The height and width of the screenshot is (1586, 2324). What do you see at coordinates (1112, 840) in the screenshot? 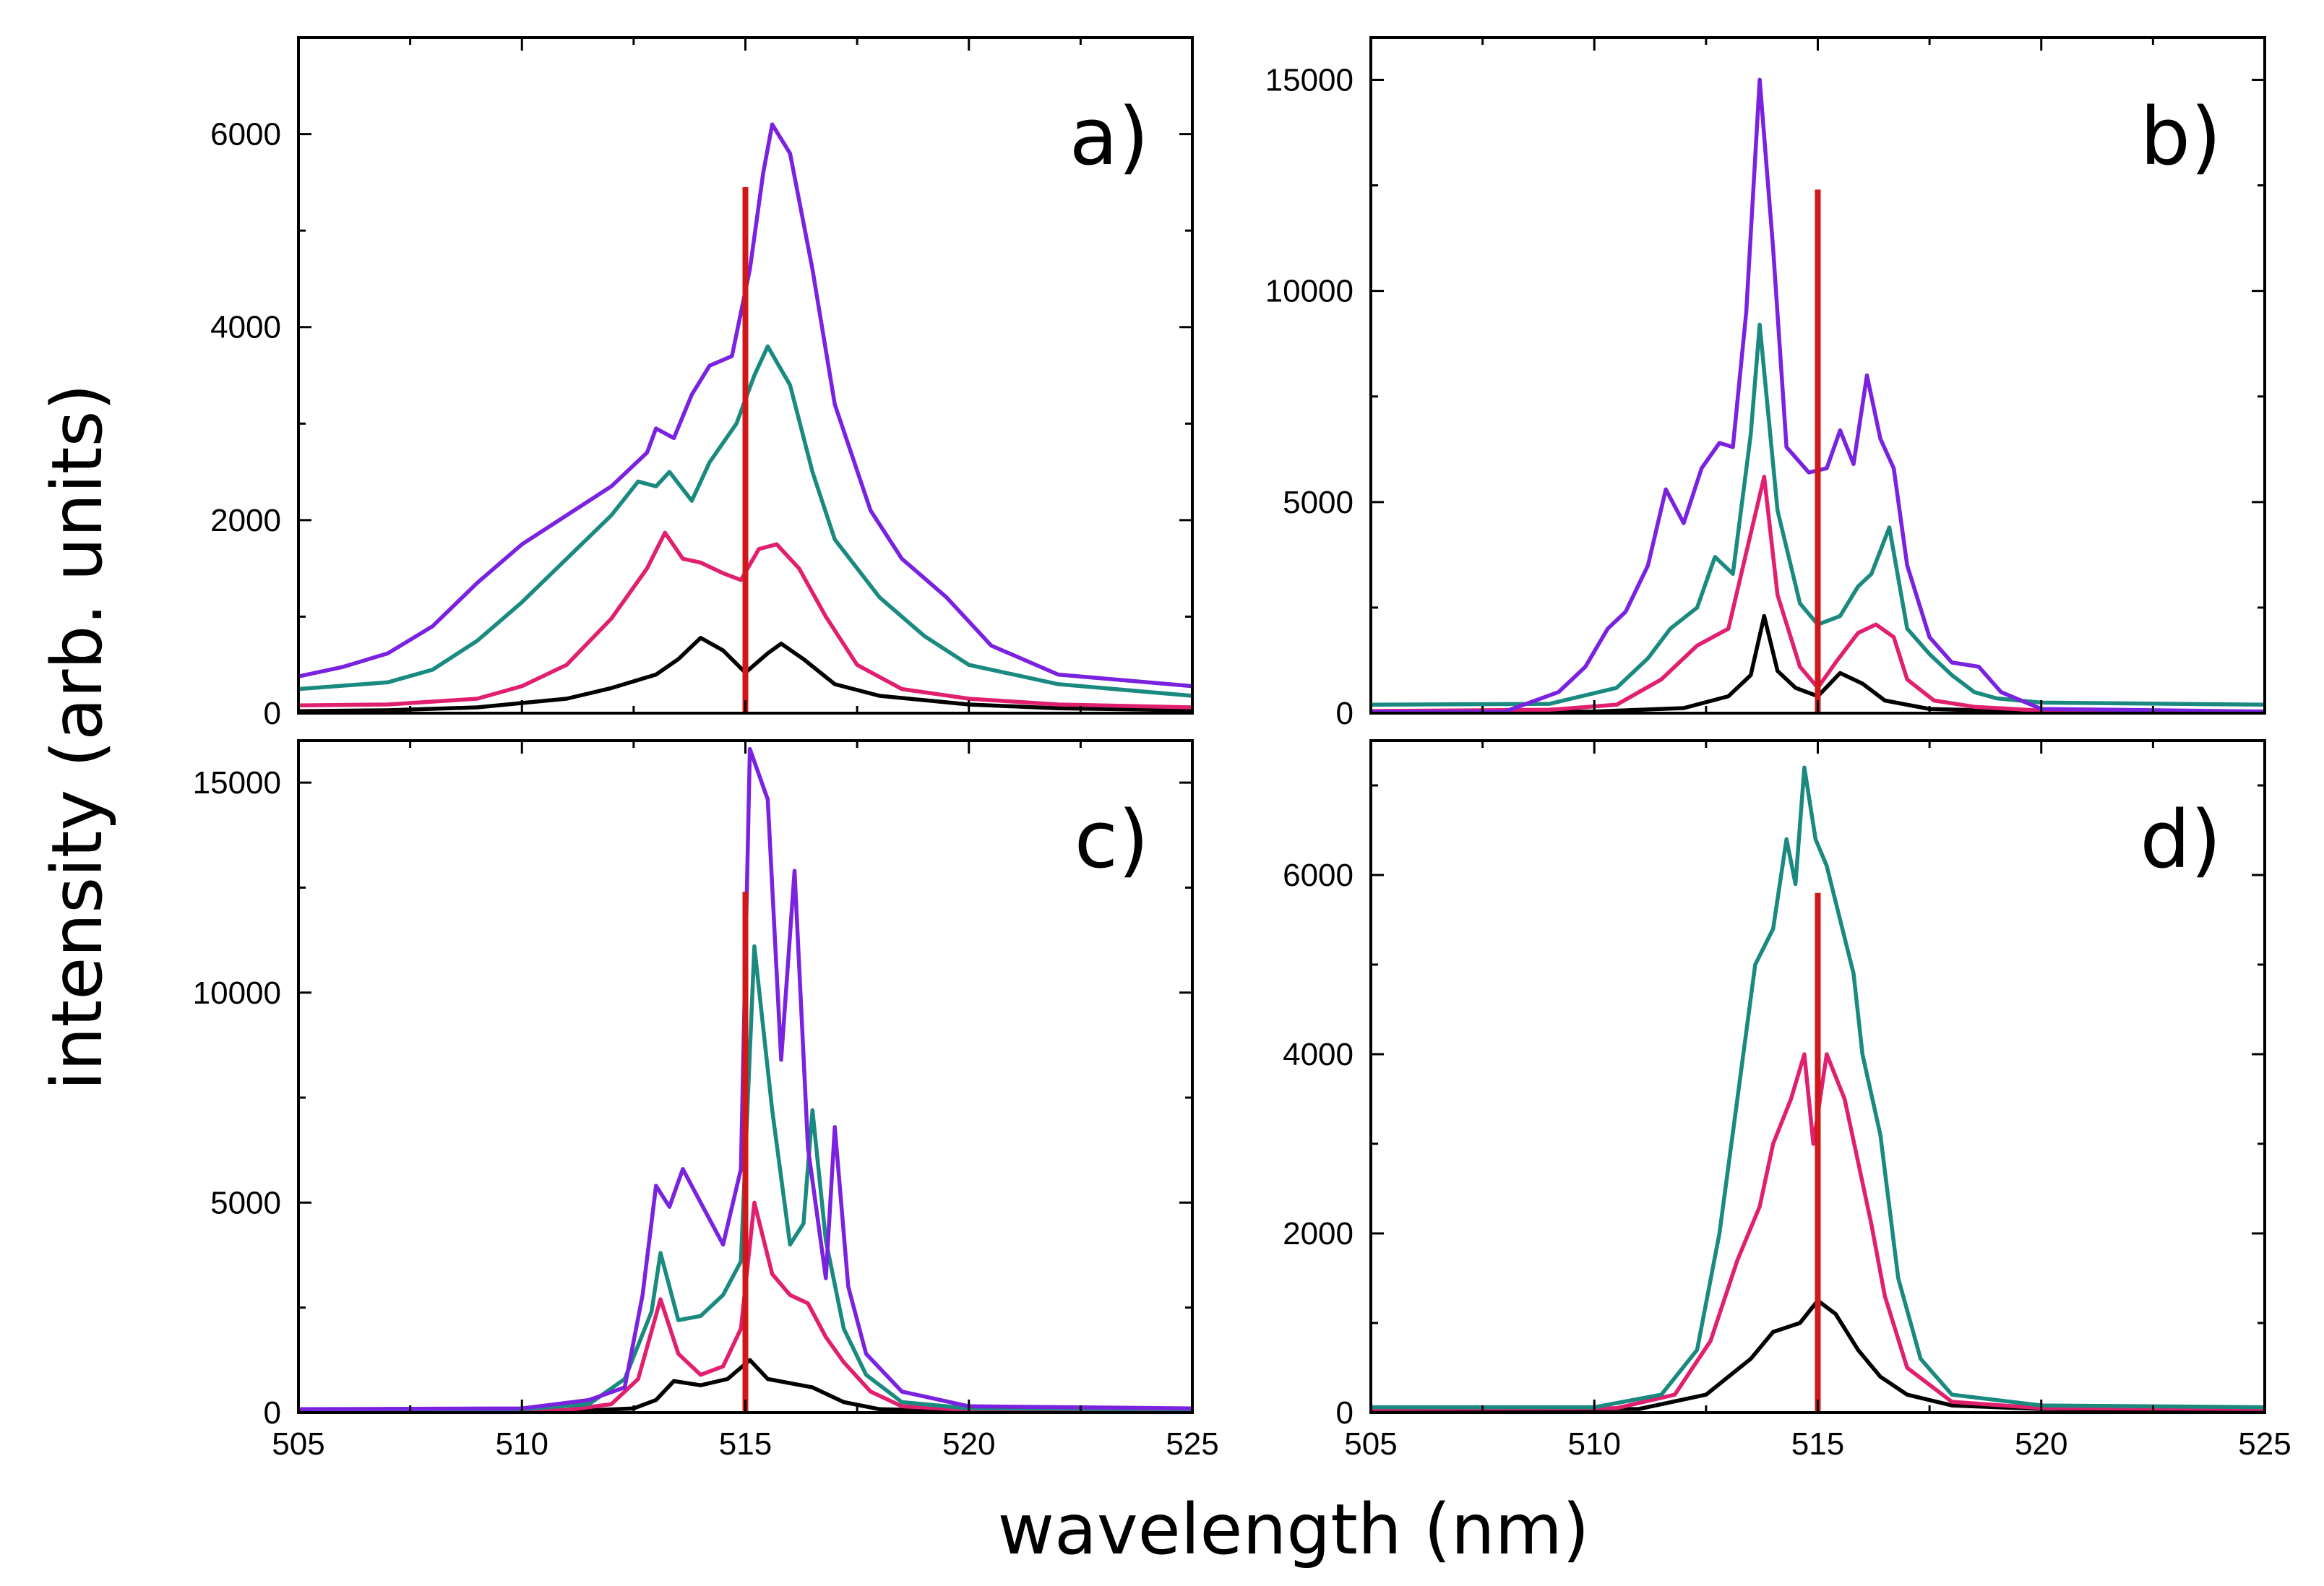
I see `panel-label: c)` at bounding box center [1112, 840].